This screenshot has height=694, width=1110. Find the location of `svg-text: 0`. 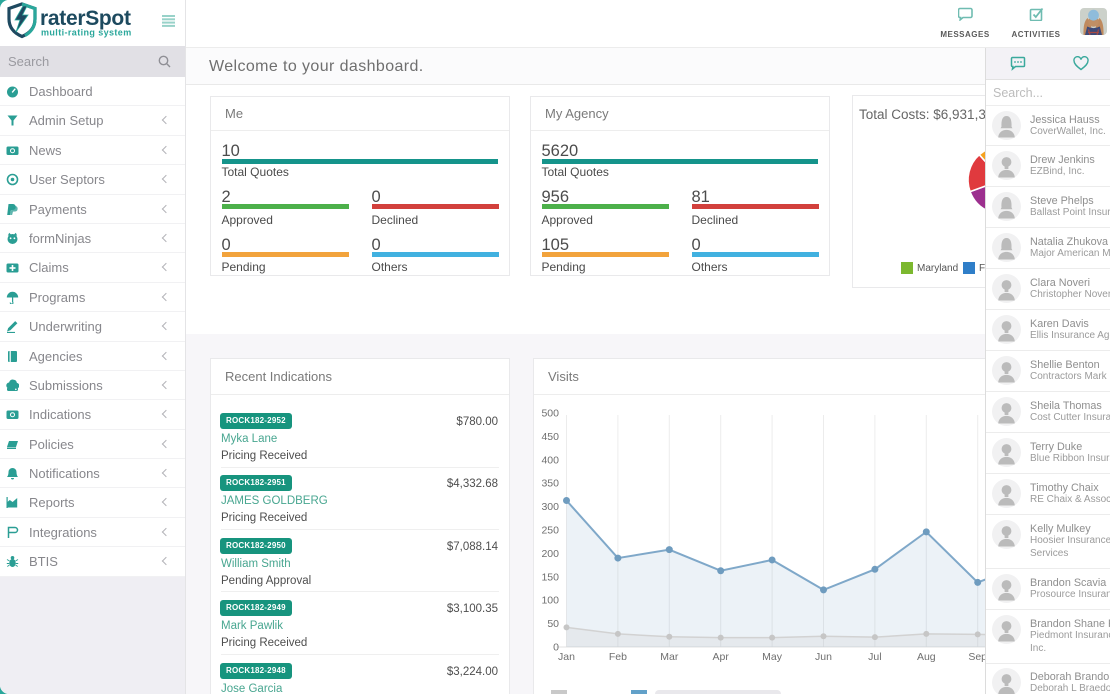

svg-text: 0 is located at coordinates (556, 648).